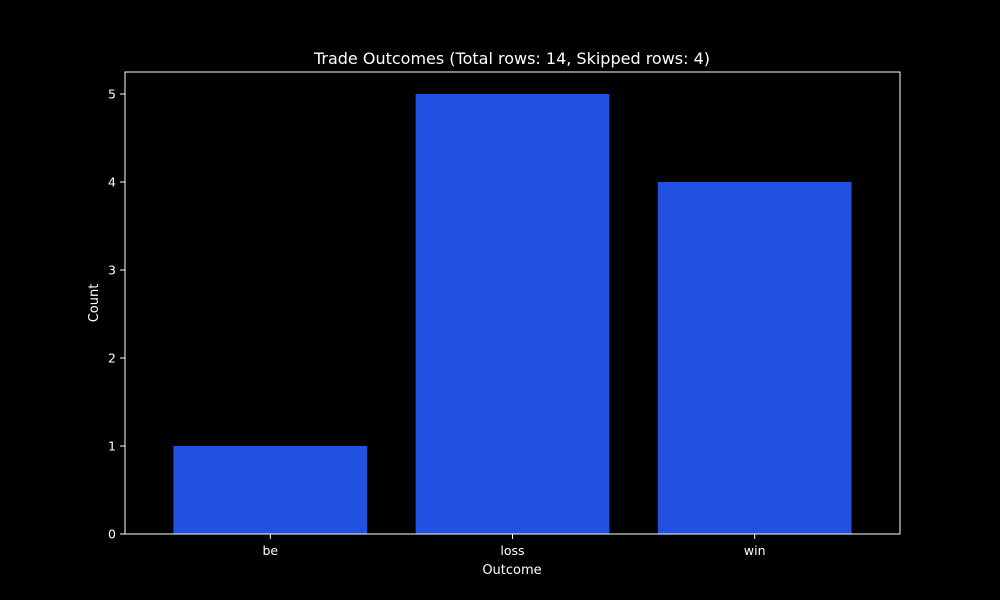 This screenshot has height=600, width=1000. What do you see at coordinates (112, 270) in the screenshot?
I see `y-tick-label: 3` at bounding box center [112, 270].